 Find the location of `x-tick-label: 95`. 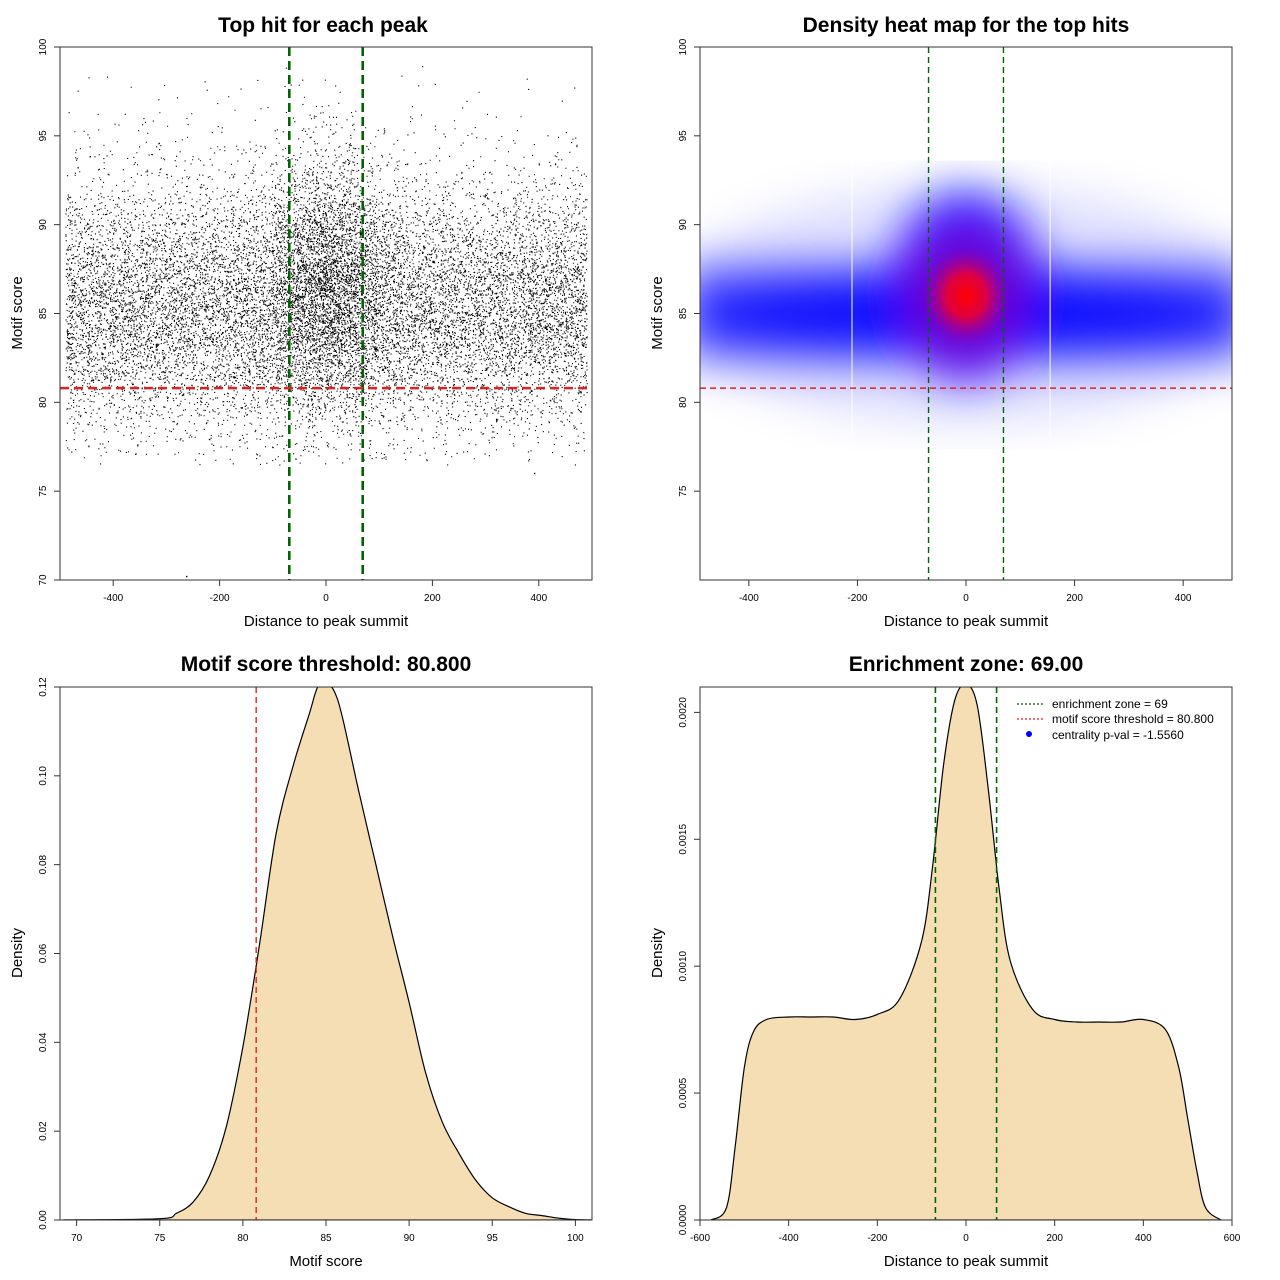

x-tick-label: 95 is located at coordinates (493, 1238).